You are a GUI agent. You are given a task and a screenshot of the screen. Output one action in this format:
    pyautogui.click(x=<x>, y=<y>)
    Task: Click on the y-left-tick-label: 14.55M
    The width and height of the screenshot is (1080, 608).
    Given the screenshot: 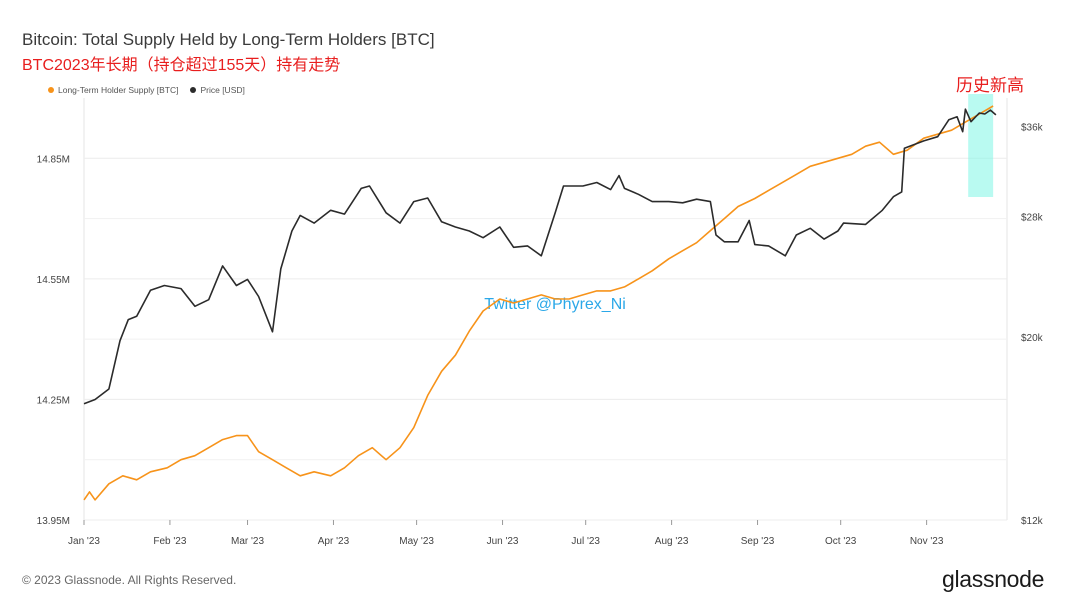 What is the action you would take?
    pyautogui.click(x=53, y=280)
    